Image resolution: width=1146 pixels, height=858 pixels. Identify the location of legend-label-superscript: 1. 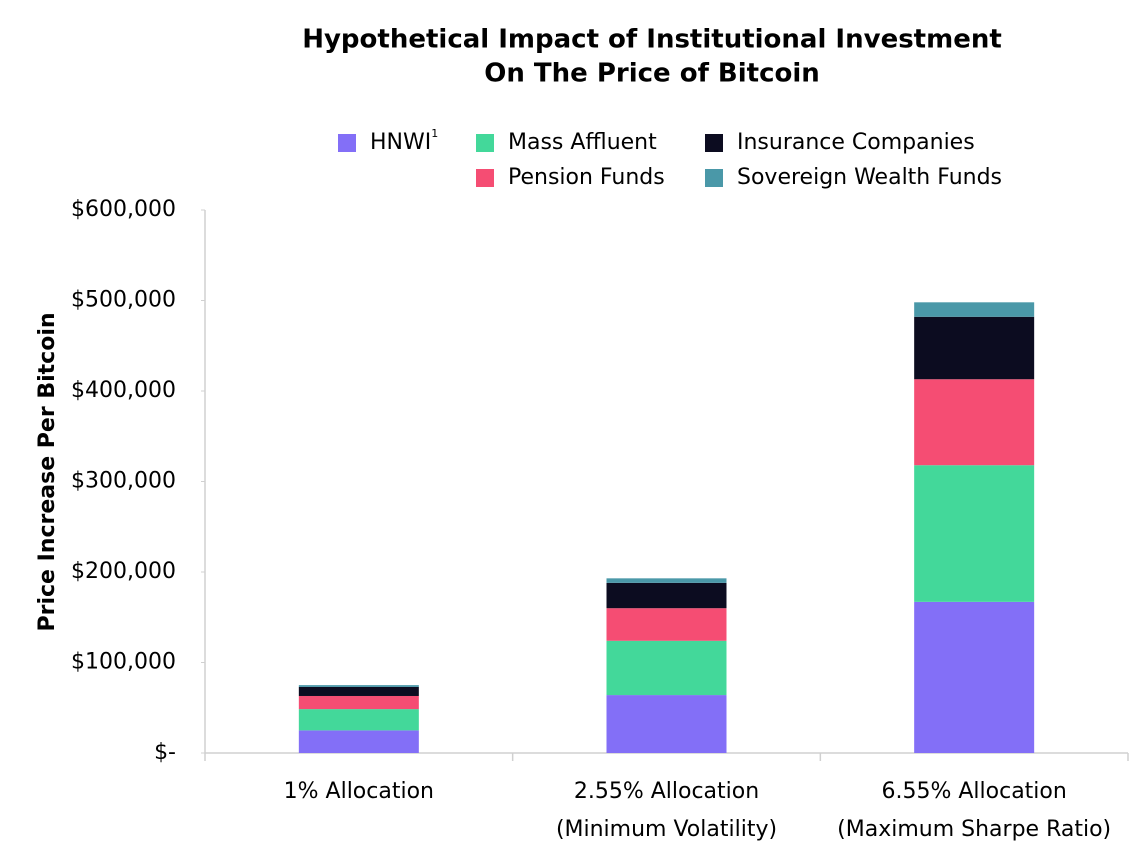
(434, 133).